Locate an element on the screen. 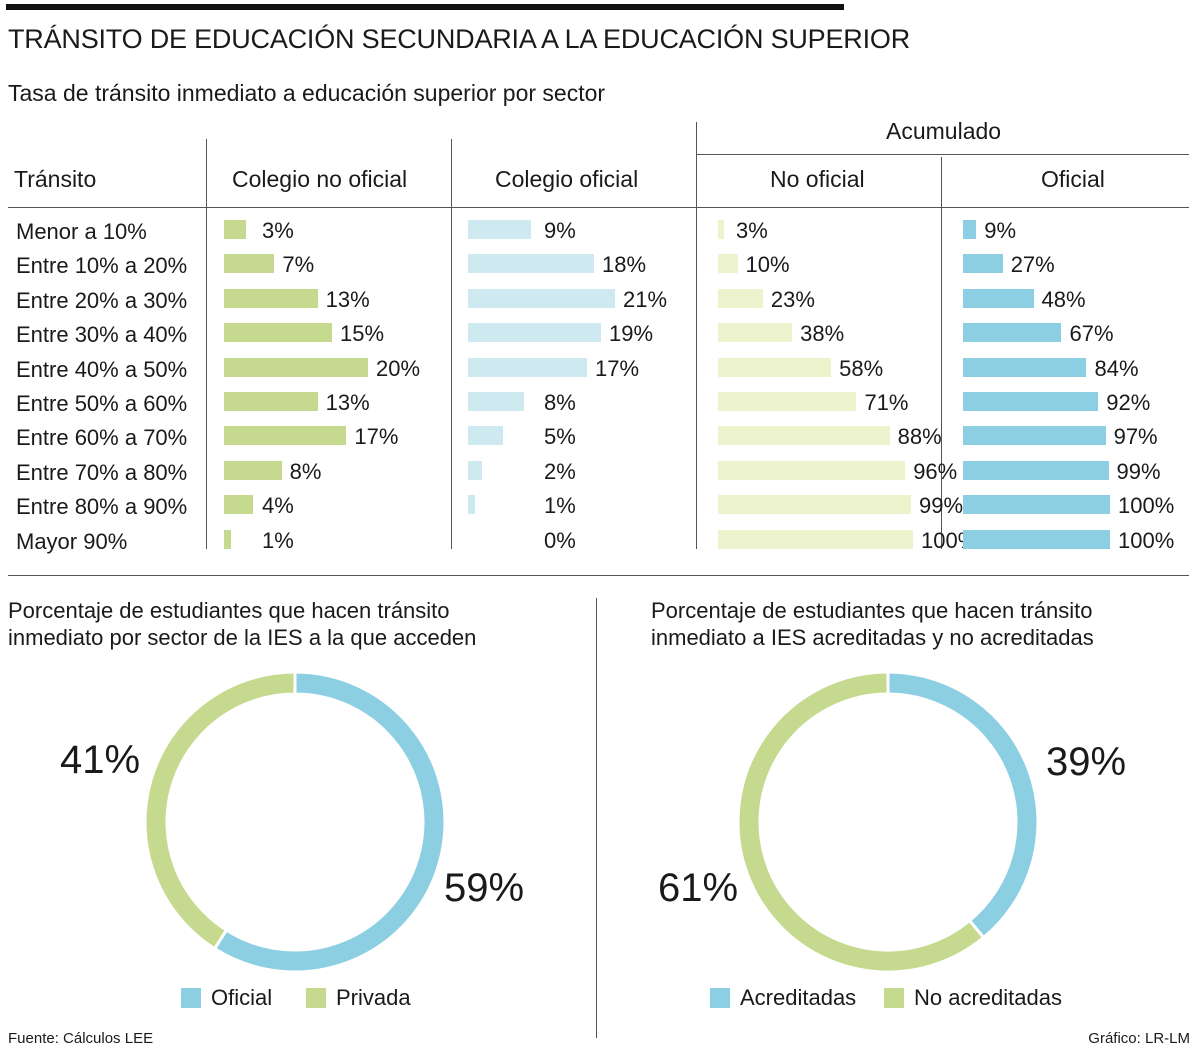 This screenshot has width=1200, height=1051. row-label: Entre 50% a 60% is located at coordinates (102, 403).